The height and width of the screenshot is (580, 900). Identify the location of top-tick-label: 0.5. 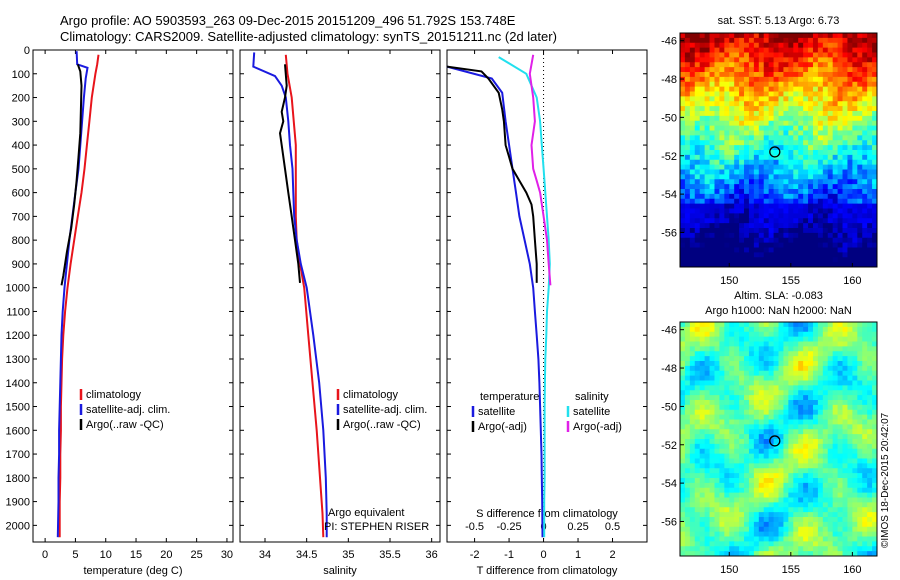
(612, 527).